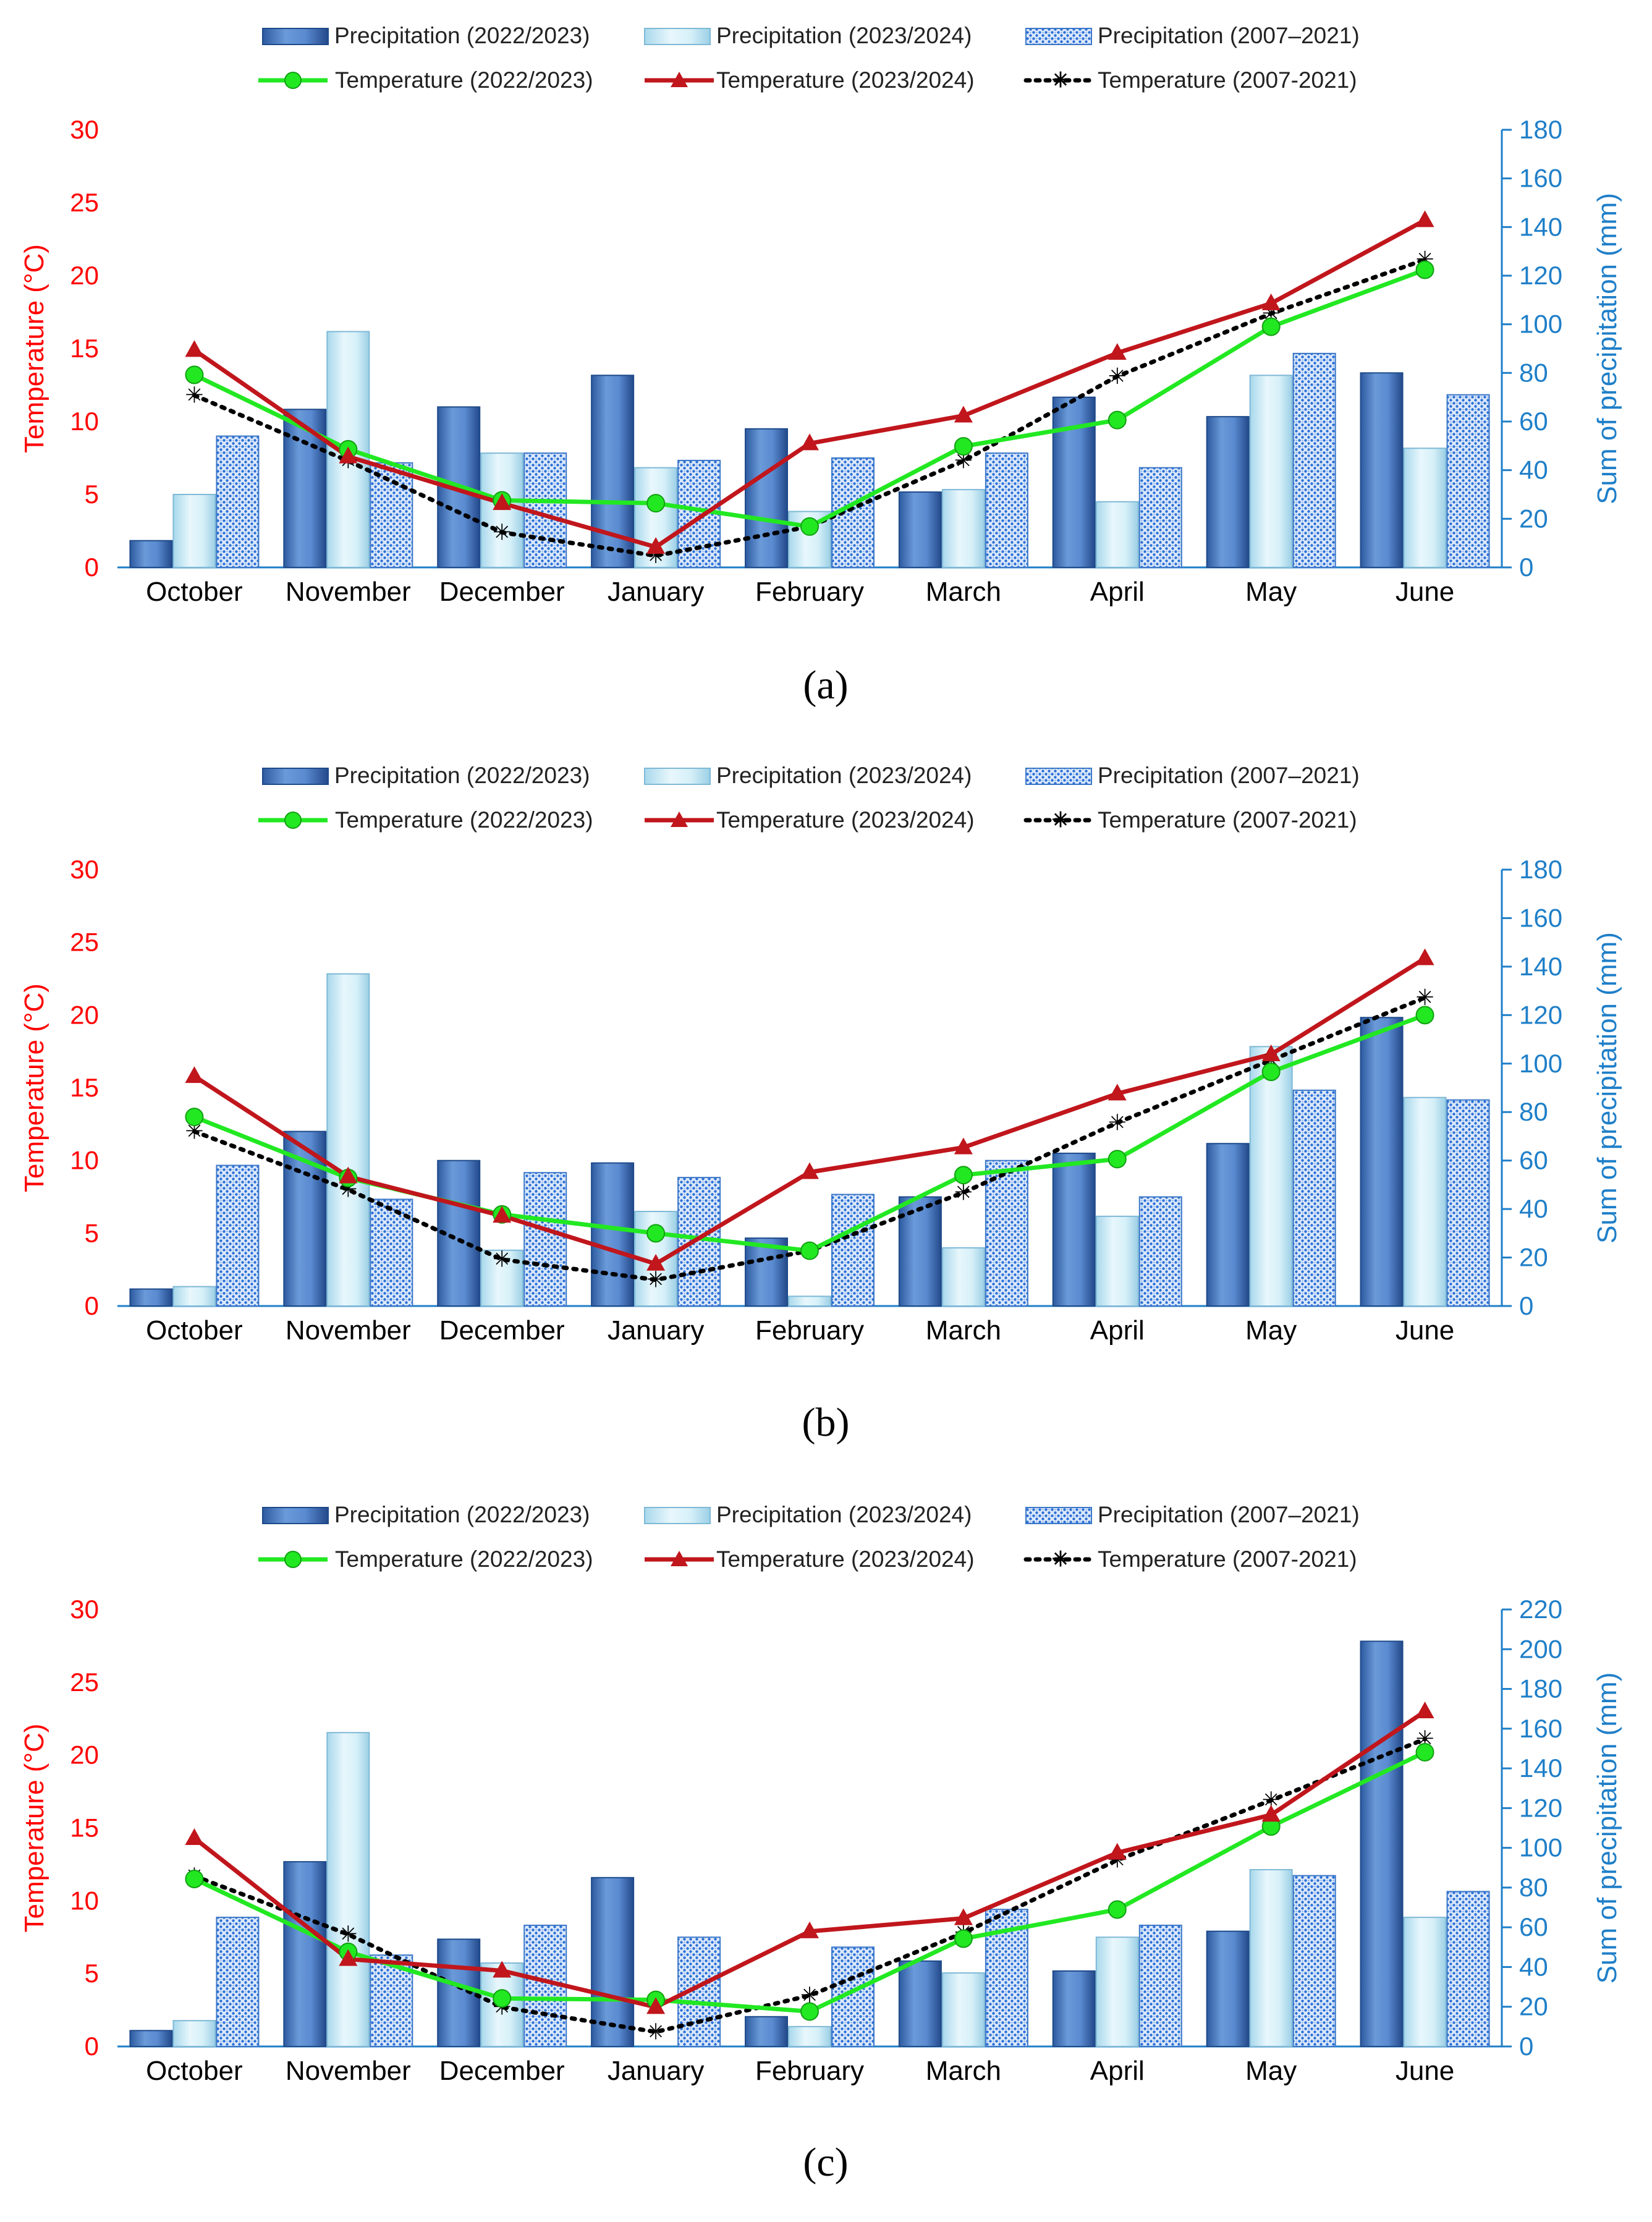  I want to click on legend-label-temp-3: Temperature (2007-2021), so click(1227, 820).